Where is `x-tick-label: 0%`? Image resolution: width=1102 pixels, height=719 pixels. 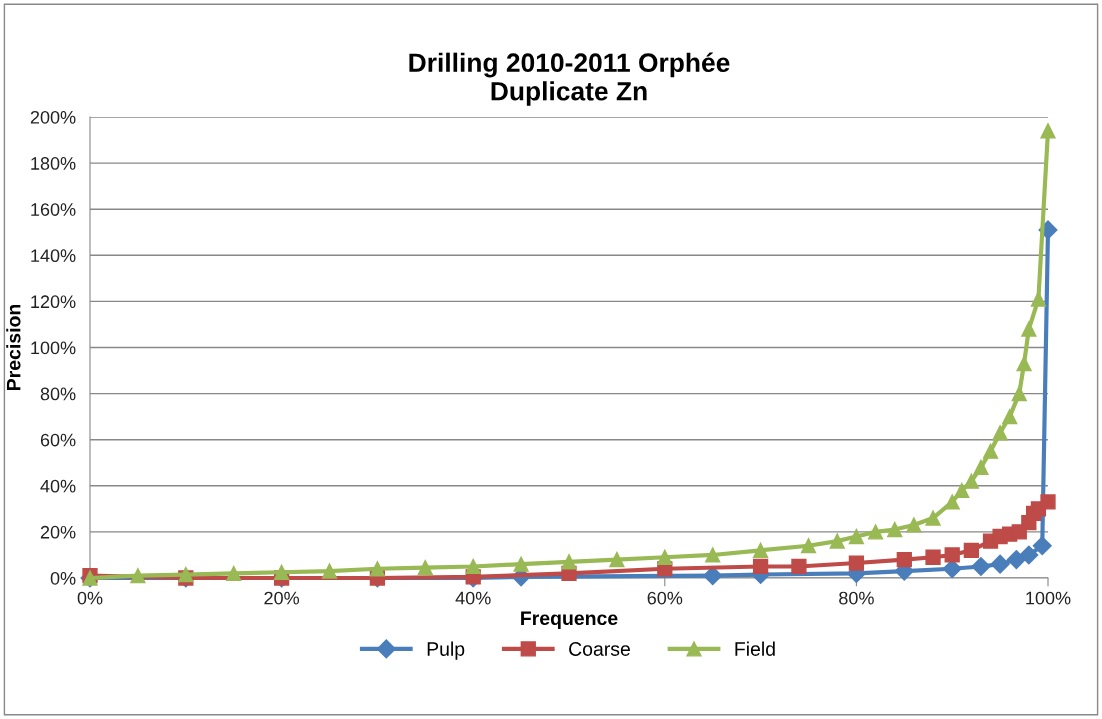 x-tick-label: 0% is located at coordinates (90, 598).